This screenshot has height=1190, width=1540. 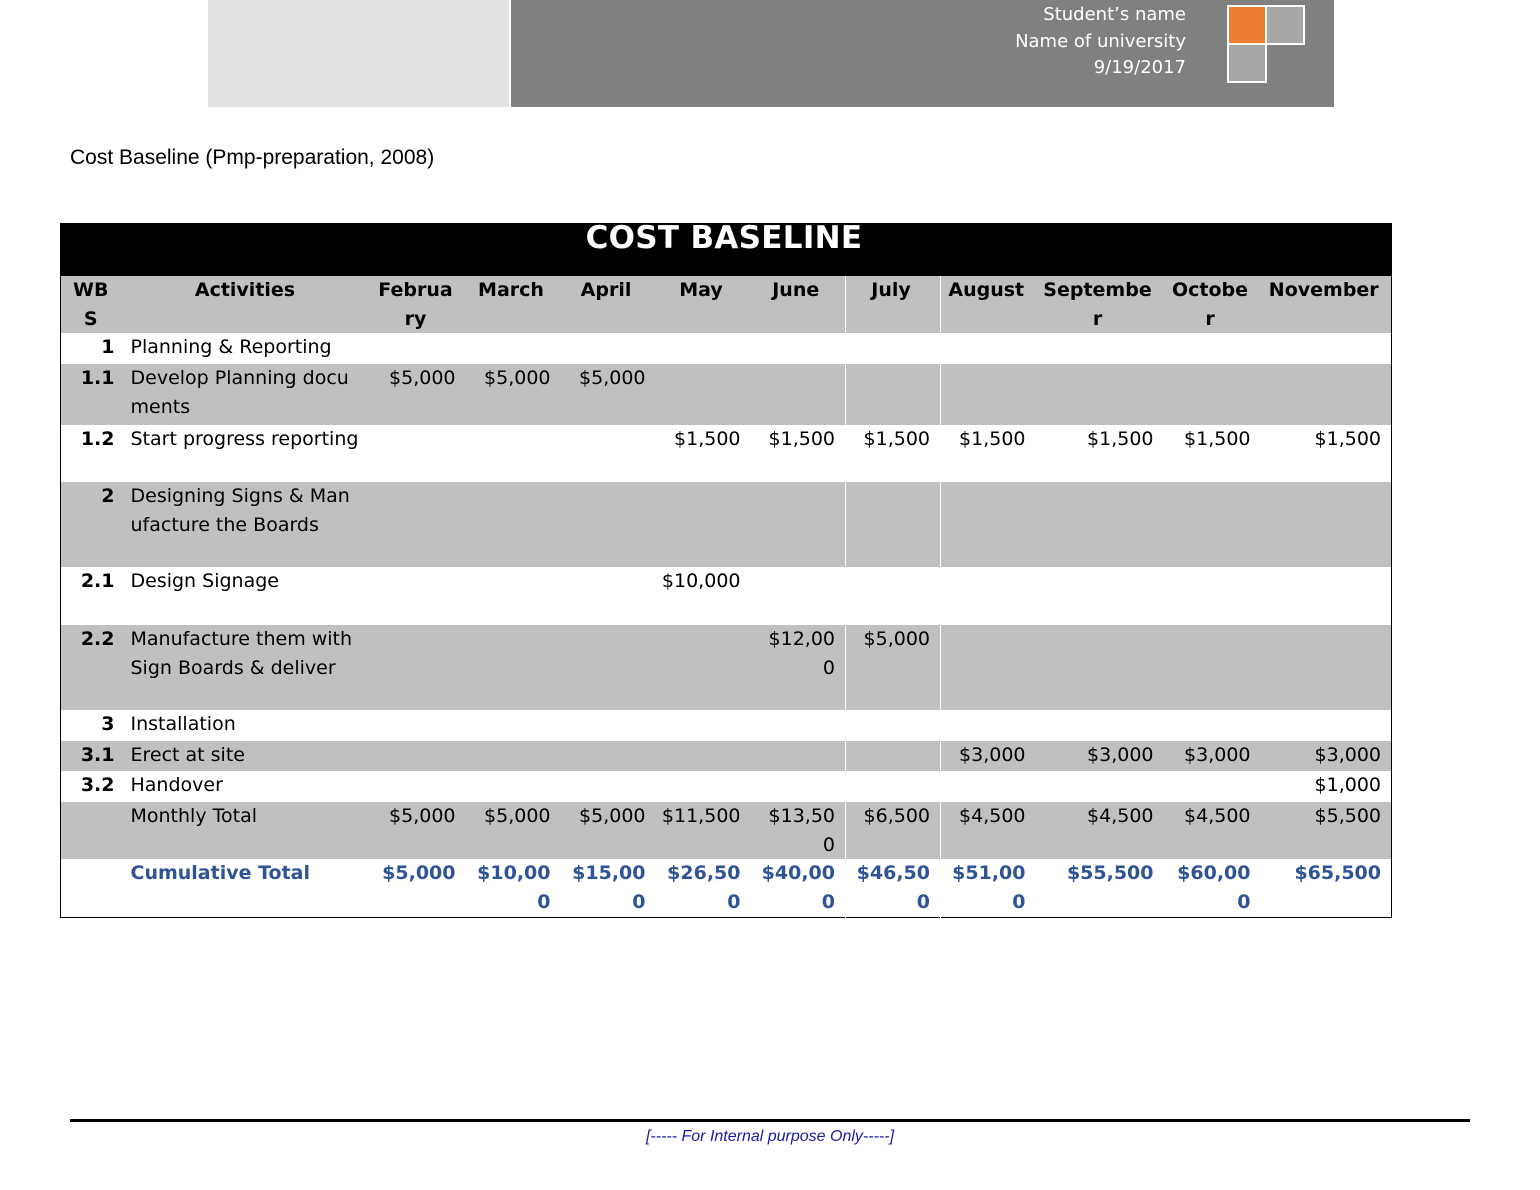 What do you see at coordinates (92, 725) in the screenshot?
I see `wbs-cell: 3` at bounding box center [92, 725].